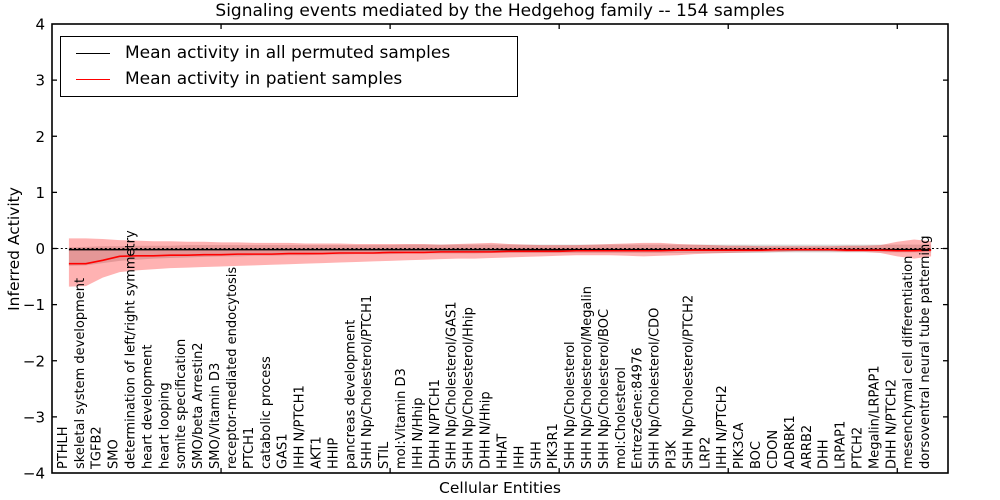 The height and width of the screenshot is (500, 1000). What do you see at coordinates (739, 445) in the screenshot?
I see `x-tick-label: PIK3CA` at bounding box center [739, 445].